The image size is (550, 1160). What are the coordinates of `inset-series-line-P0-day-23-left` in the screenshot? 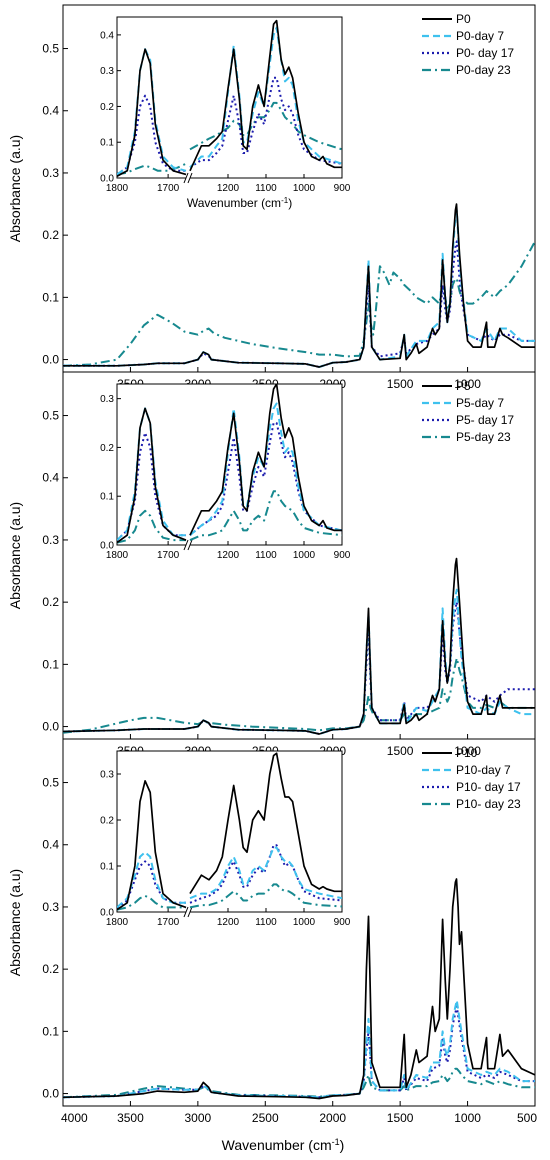 It's located at (152, 169).